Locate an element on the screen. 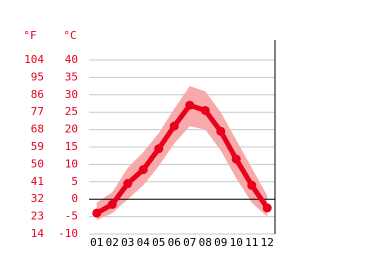  y-axis-label: °C is located at coordinates (69, 35).